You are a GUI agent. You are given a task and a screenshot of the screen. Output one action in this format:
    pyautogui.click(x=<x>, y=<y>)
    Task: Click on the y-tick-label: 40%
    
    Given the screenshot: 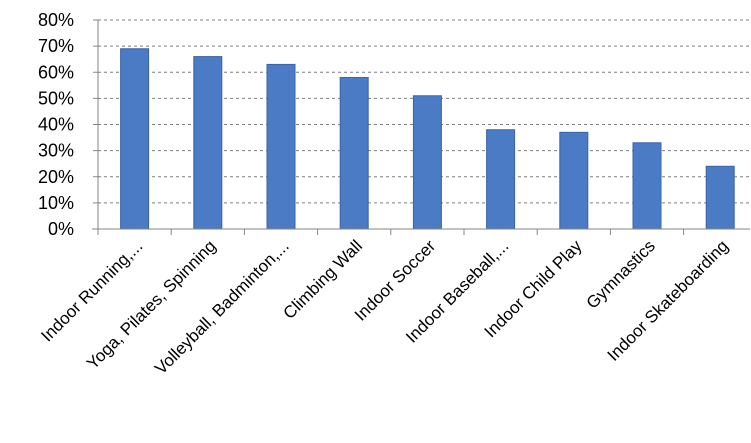 What is the action you would take?
    pyautogui.click(x=56, y=125)
    